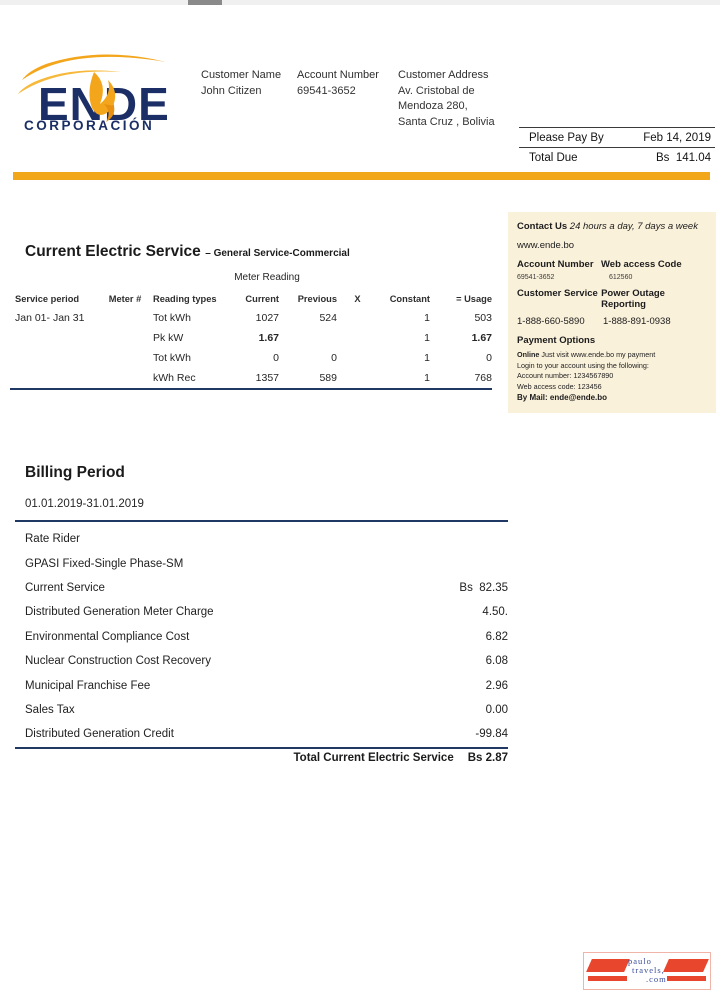 The image size is (720, 1000). What do you see at coordinates (608, 965) in the screenshot?
I see `watermark-left-shape` at bounding box center [608, 965].